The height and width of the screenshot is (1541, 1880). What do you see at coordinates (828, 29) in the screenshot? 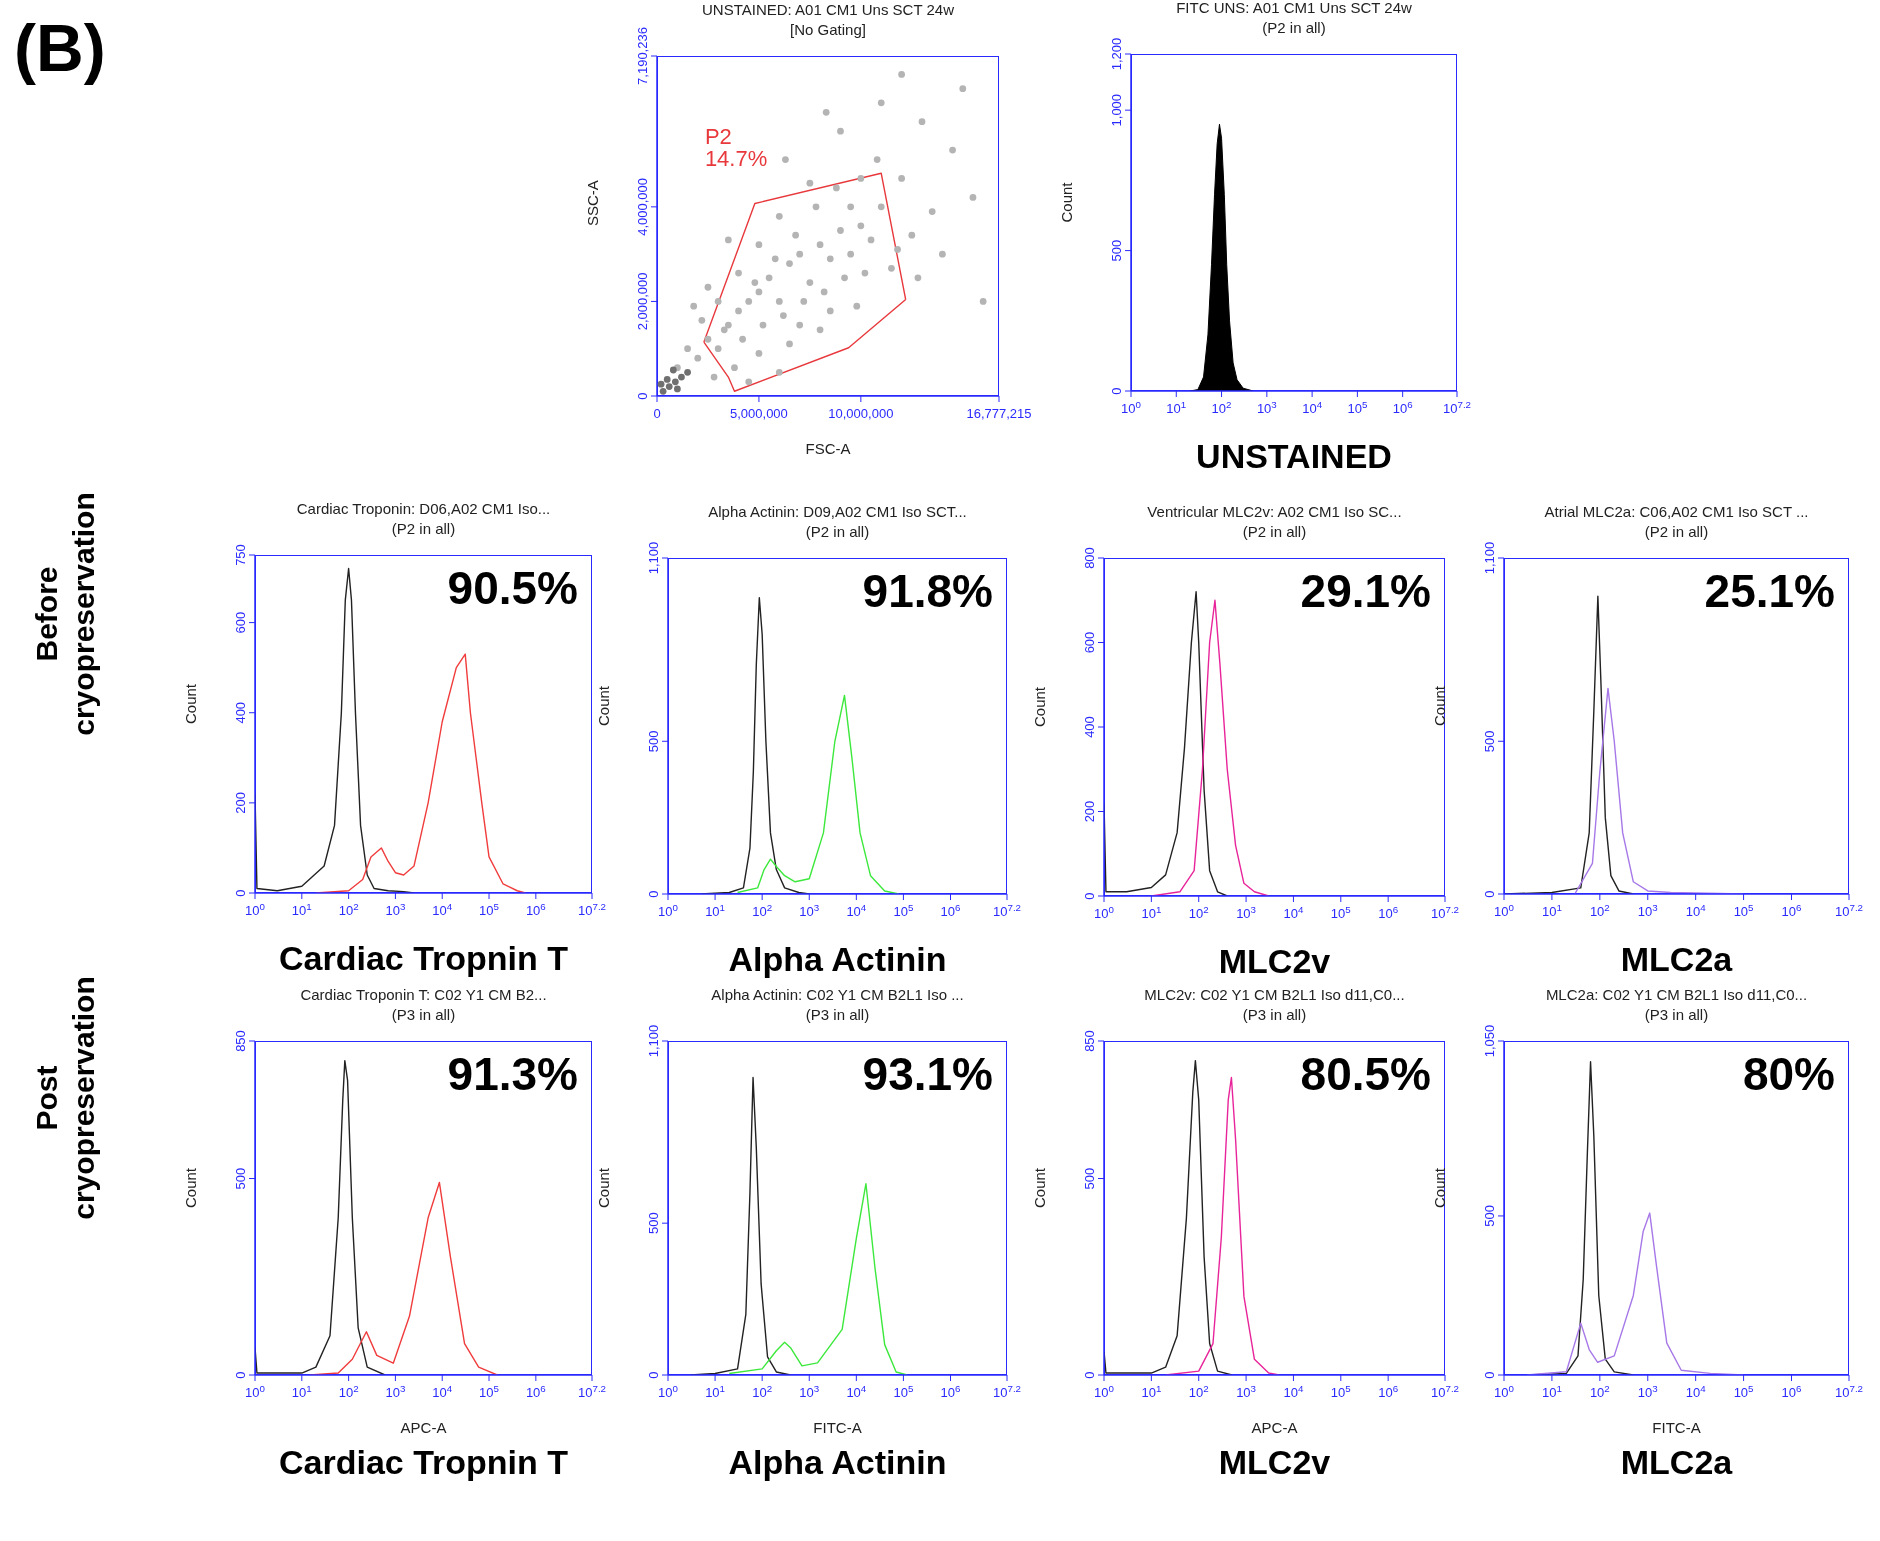
I see `chart-subtitle: [No Gating]` at bounding box center [828, 29].